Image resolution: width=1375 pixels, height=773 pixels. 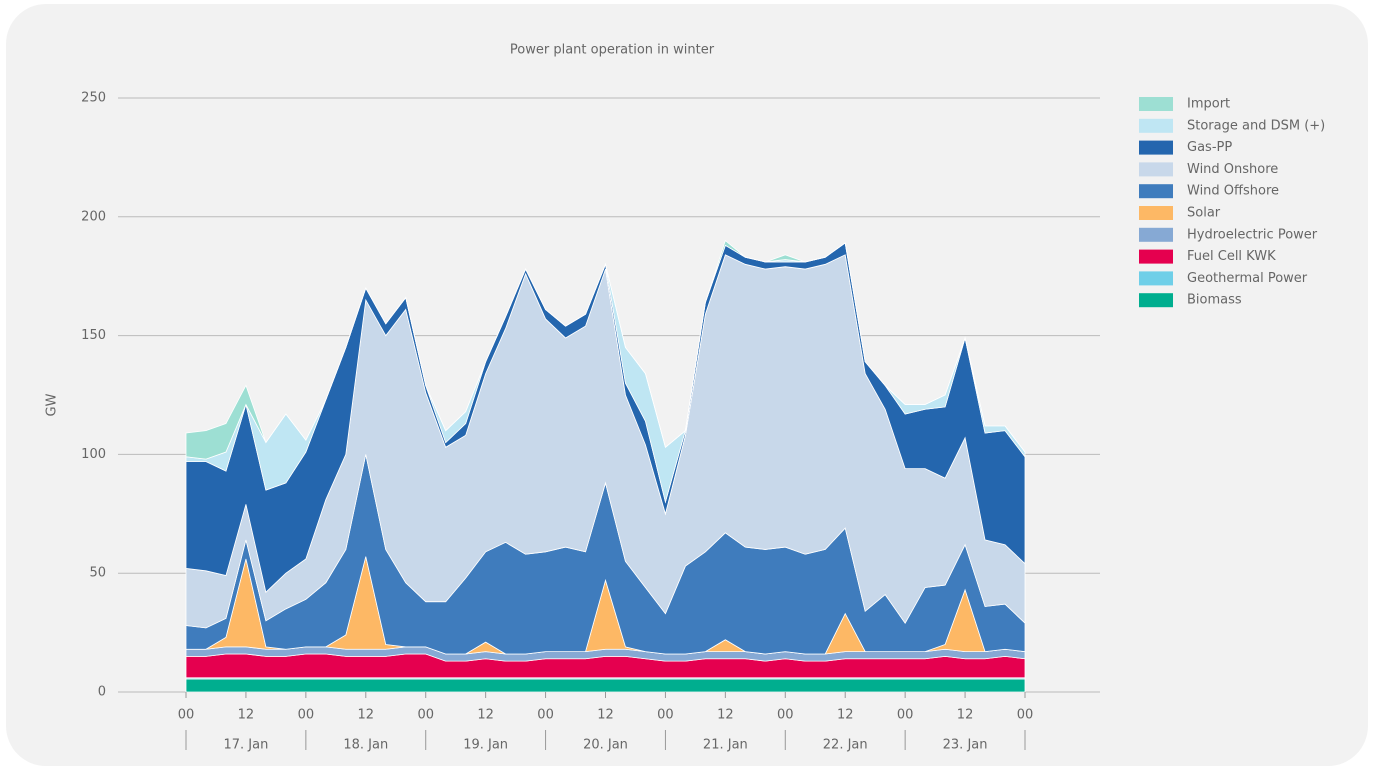 What do you see at coordinates (605, 745) in the screenshot?
I see `day-label: 20. Jan` at bounding box center [605, 745].